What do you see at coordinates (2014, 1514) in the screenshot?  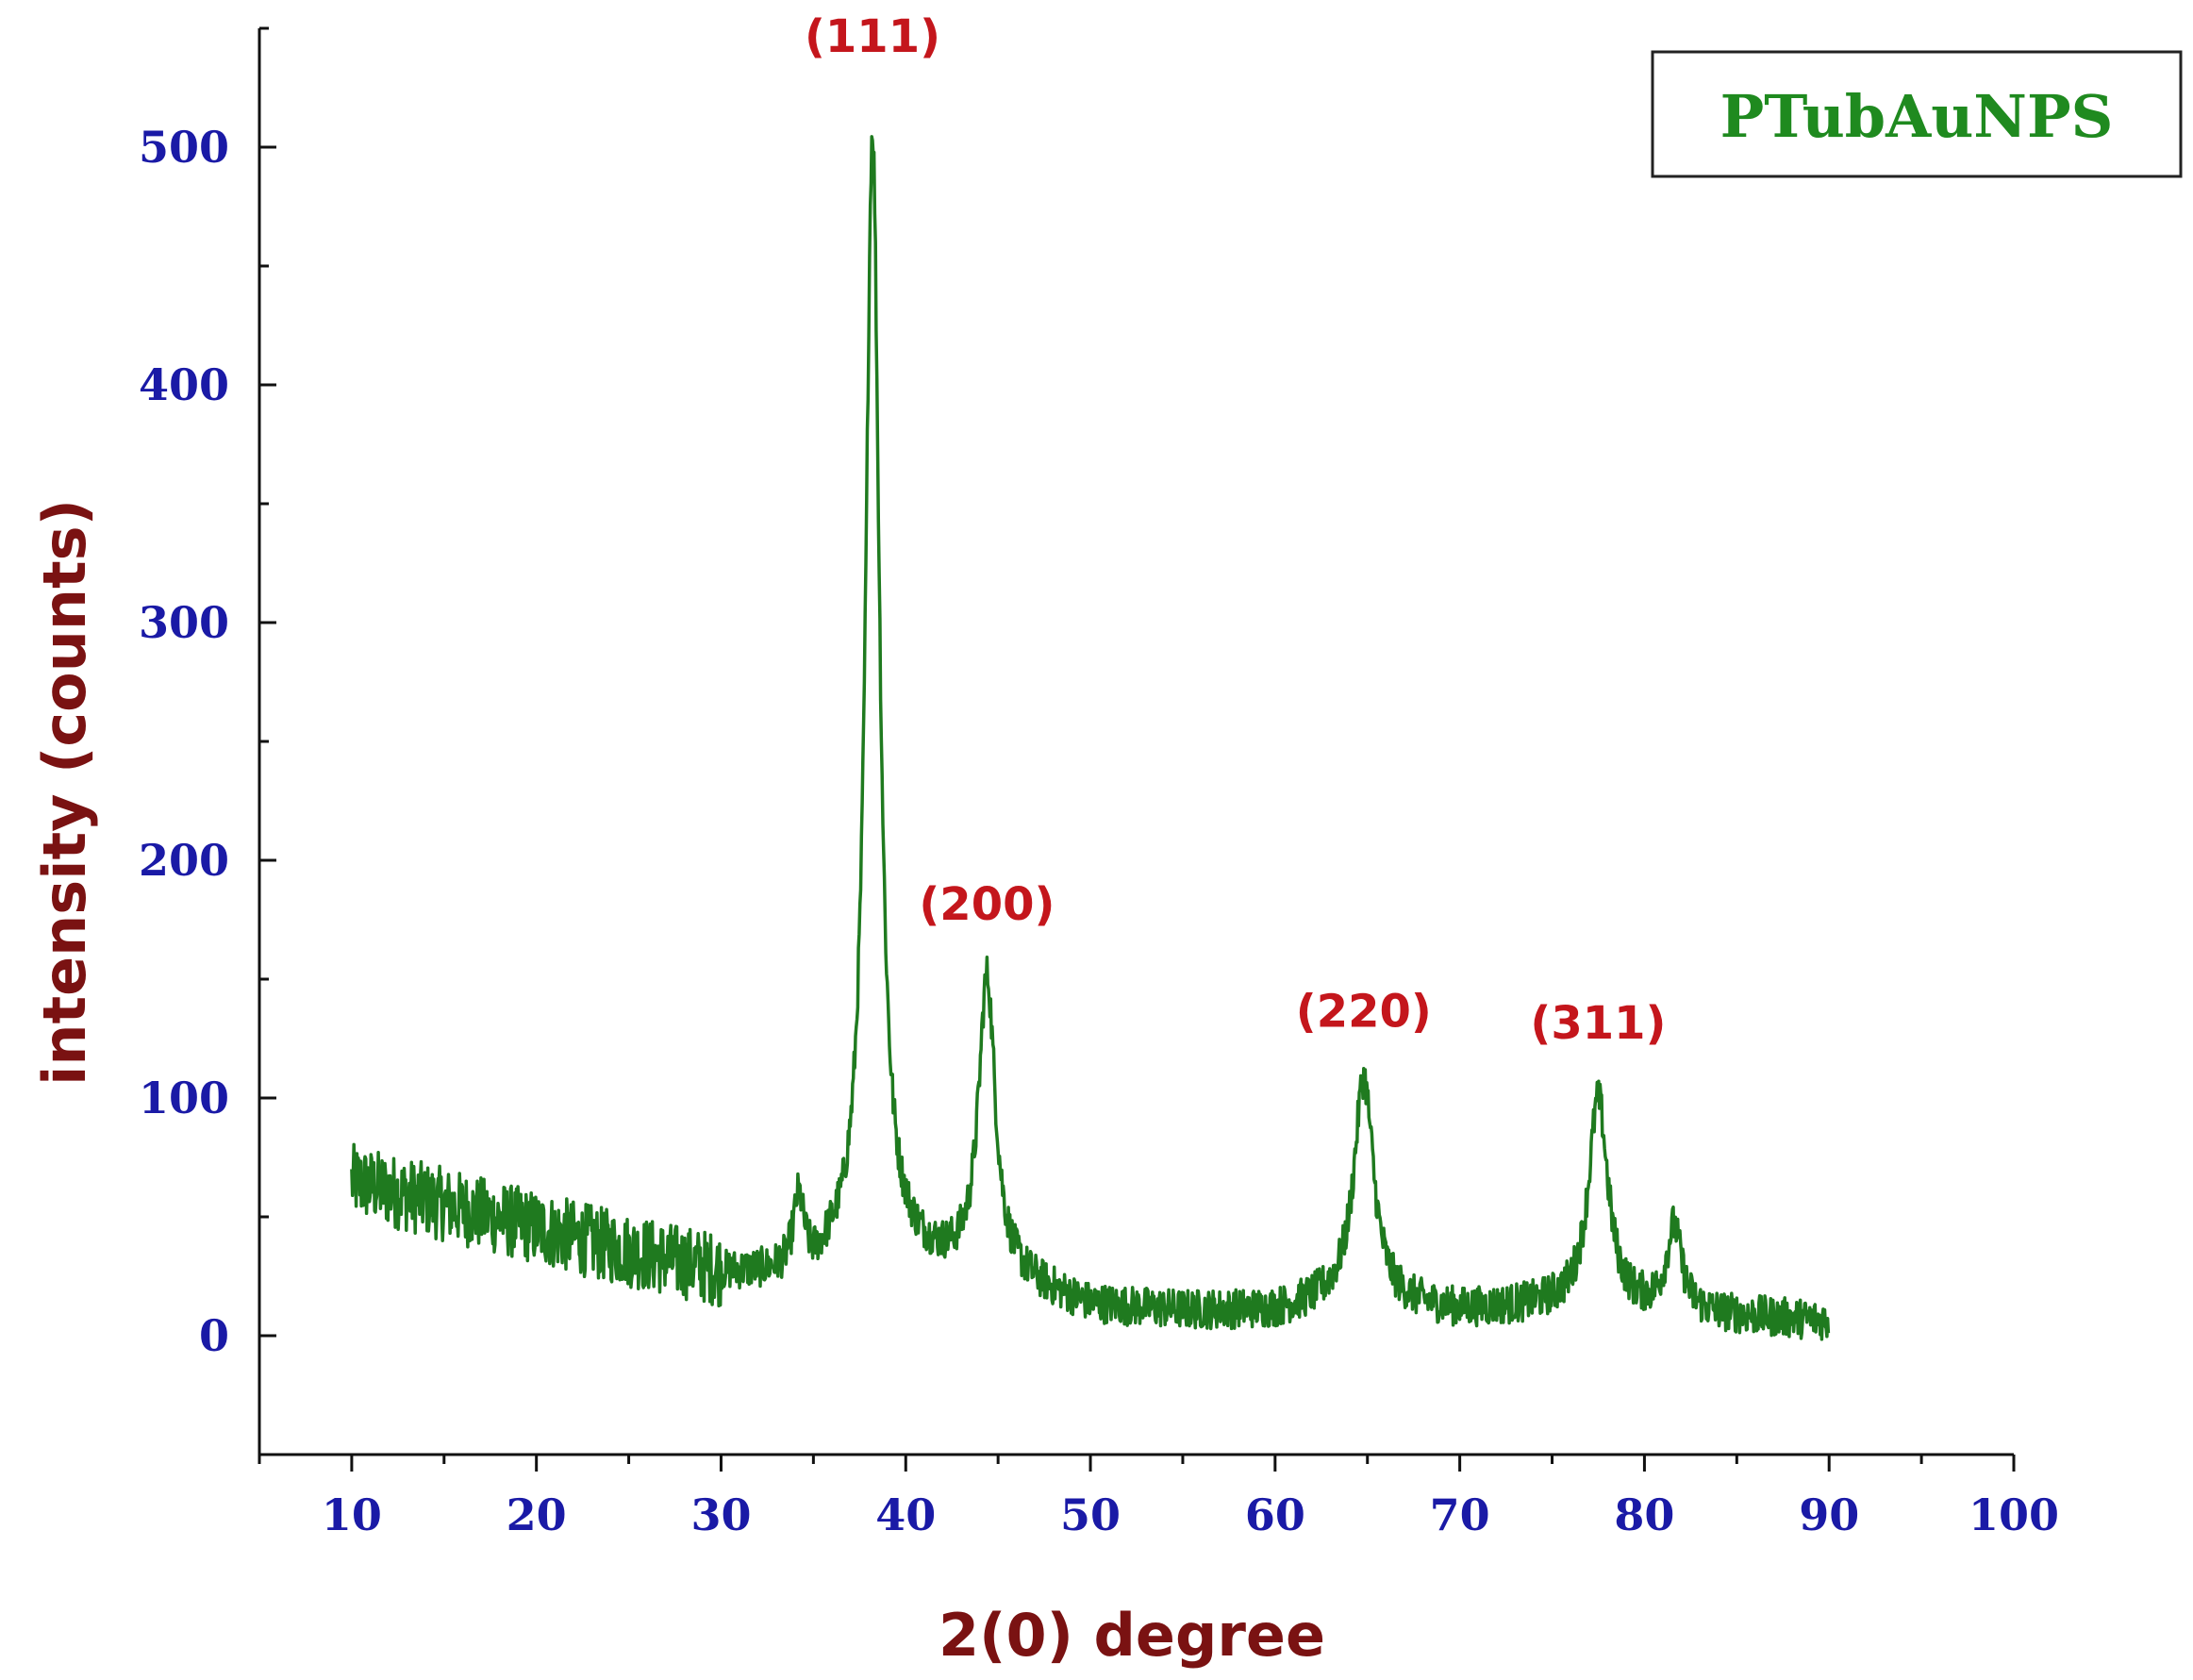 I see `x-tick-label: 100` at bounding box center [2014, 1514].